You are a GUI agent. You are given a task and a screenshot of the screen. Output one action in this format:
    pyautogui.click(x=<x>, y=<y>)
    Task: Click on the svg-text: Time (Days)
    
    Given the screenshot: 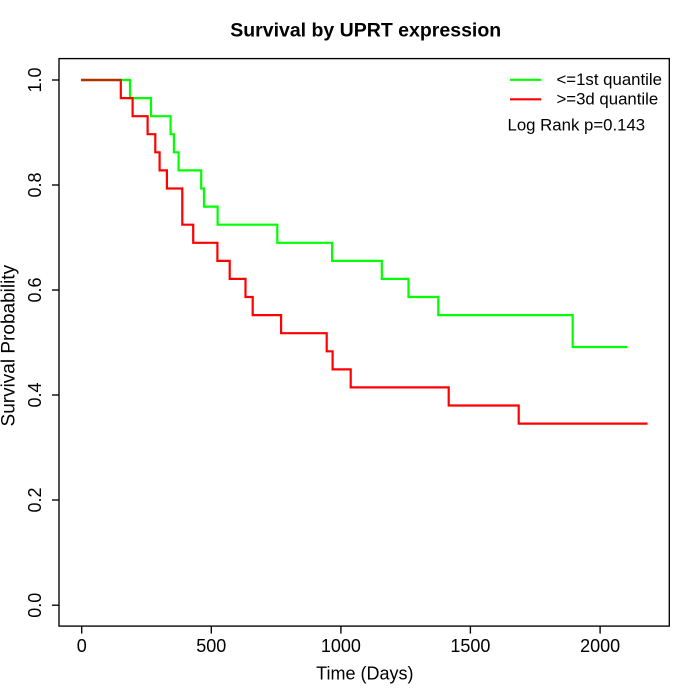 What is the action you would take?
    pyautogui.click(x=364, y=673)
    